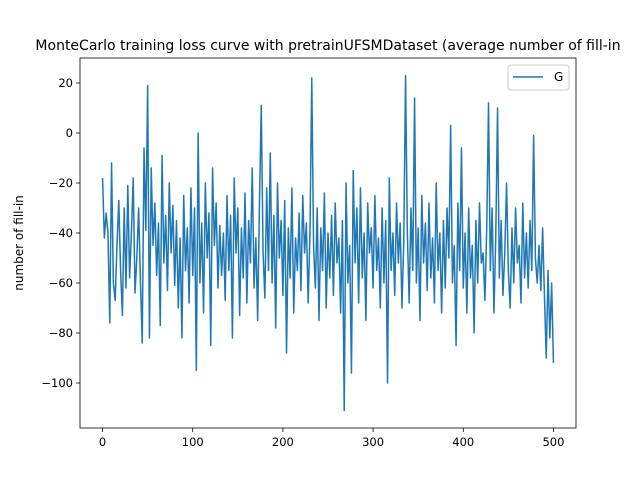 The height and width of the screenshot is (485, 640). I want to click on x-tick-label: 0, so click(102, 442).